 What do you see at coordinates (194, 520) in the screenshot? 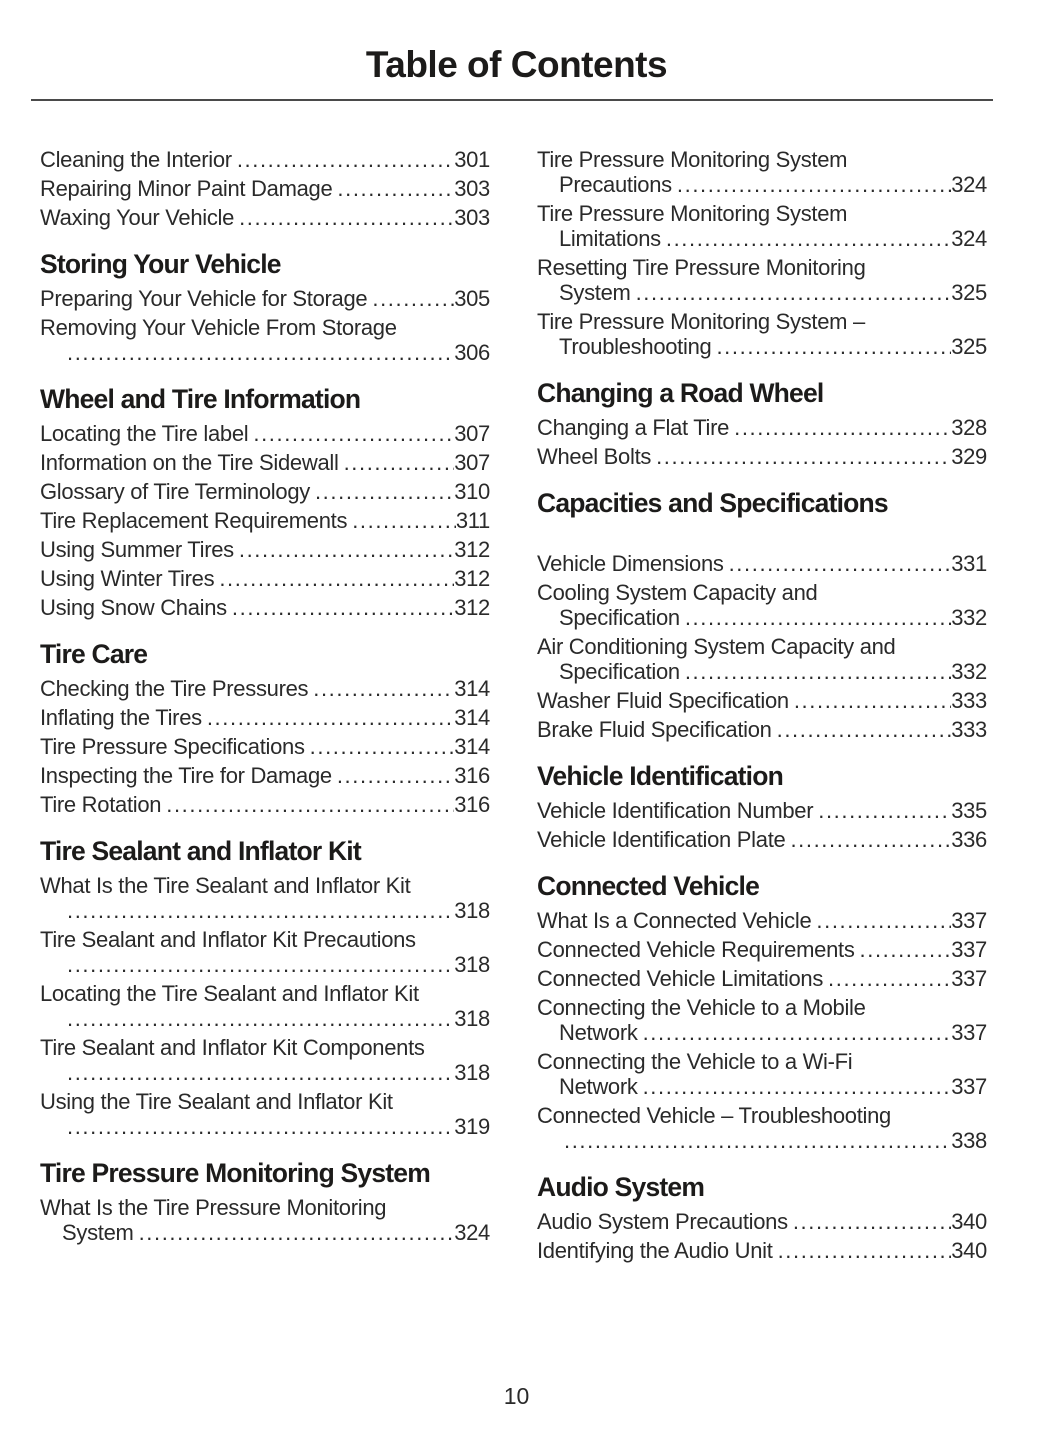
I see `entry-title: Tire Replacement Requirements` at bounding box center [194, 520].